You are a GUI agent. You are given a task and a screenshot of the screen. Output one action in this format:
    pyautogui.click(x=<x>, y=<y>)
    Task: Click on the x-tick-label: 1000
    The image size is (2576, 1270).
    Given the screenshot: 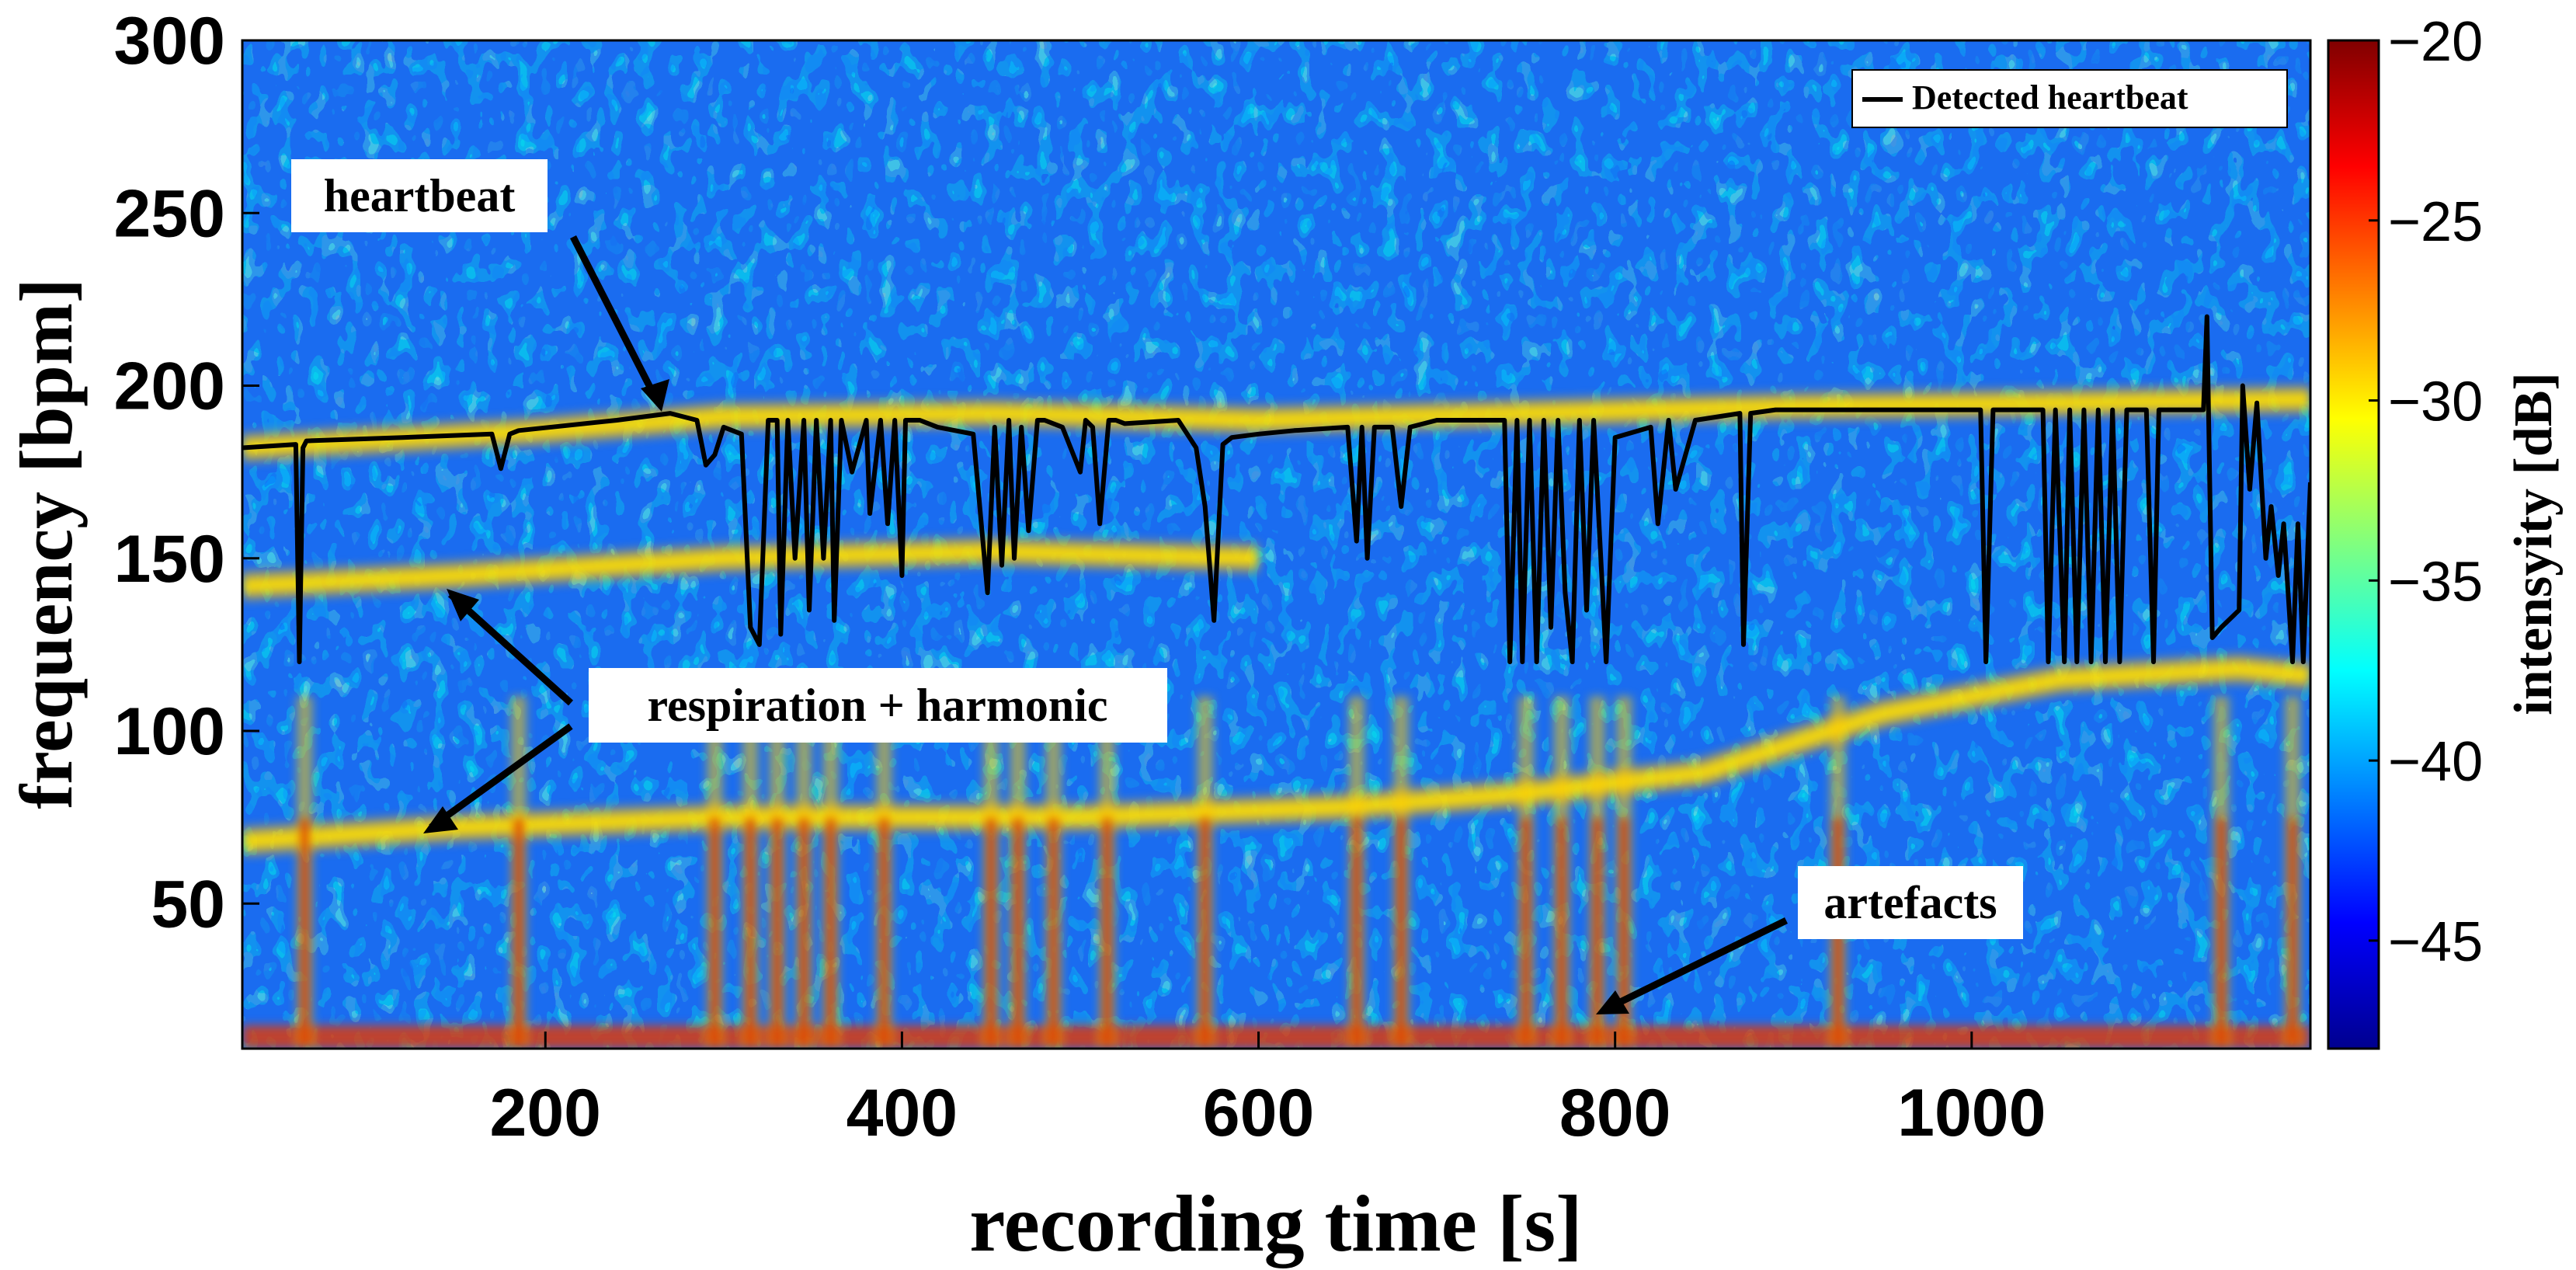 What is the action you would take?
    pyautogui.click(x=1972, y=1113)
    